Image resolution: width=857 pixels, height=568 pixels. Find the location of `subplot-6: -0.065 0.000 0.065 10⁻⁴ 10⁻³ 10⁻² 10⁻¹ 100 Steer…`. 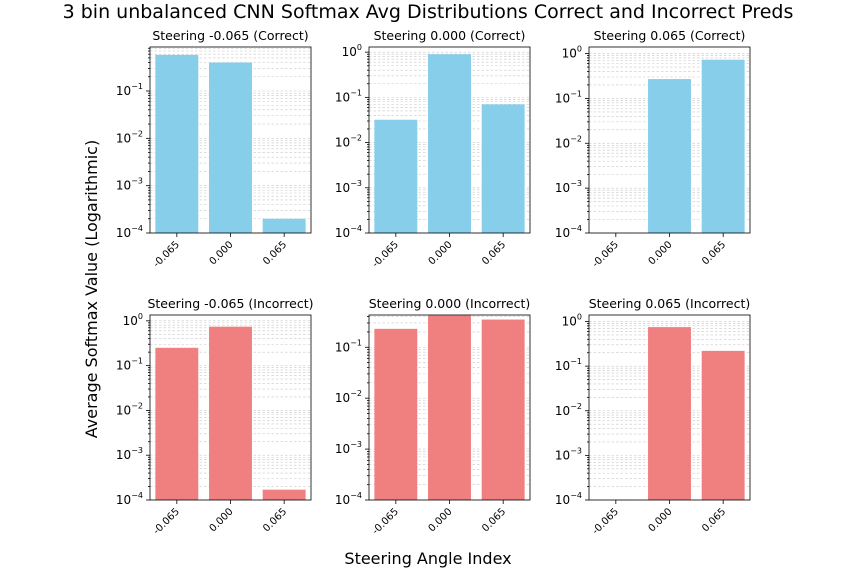

subplot-6: -0.065 0.000 0.065 10⁻⁴ 10⁻³ 10⁻² 10⁻¹ 100 Steer… is located at coordinates (653, 416).